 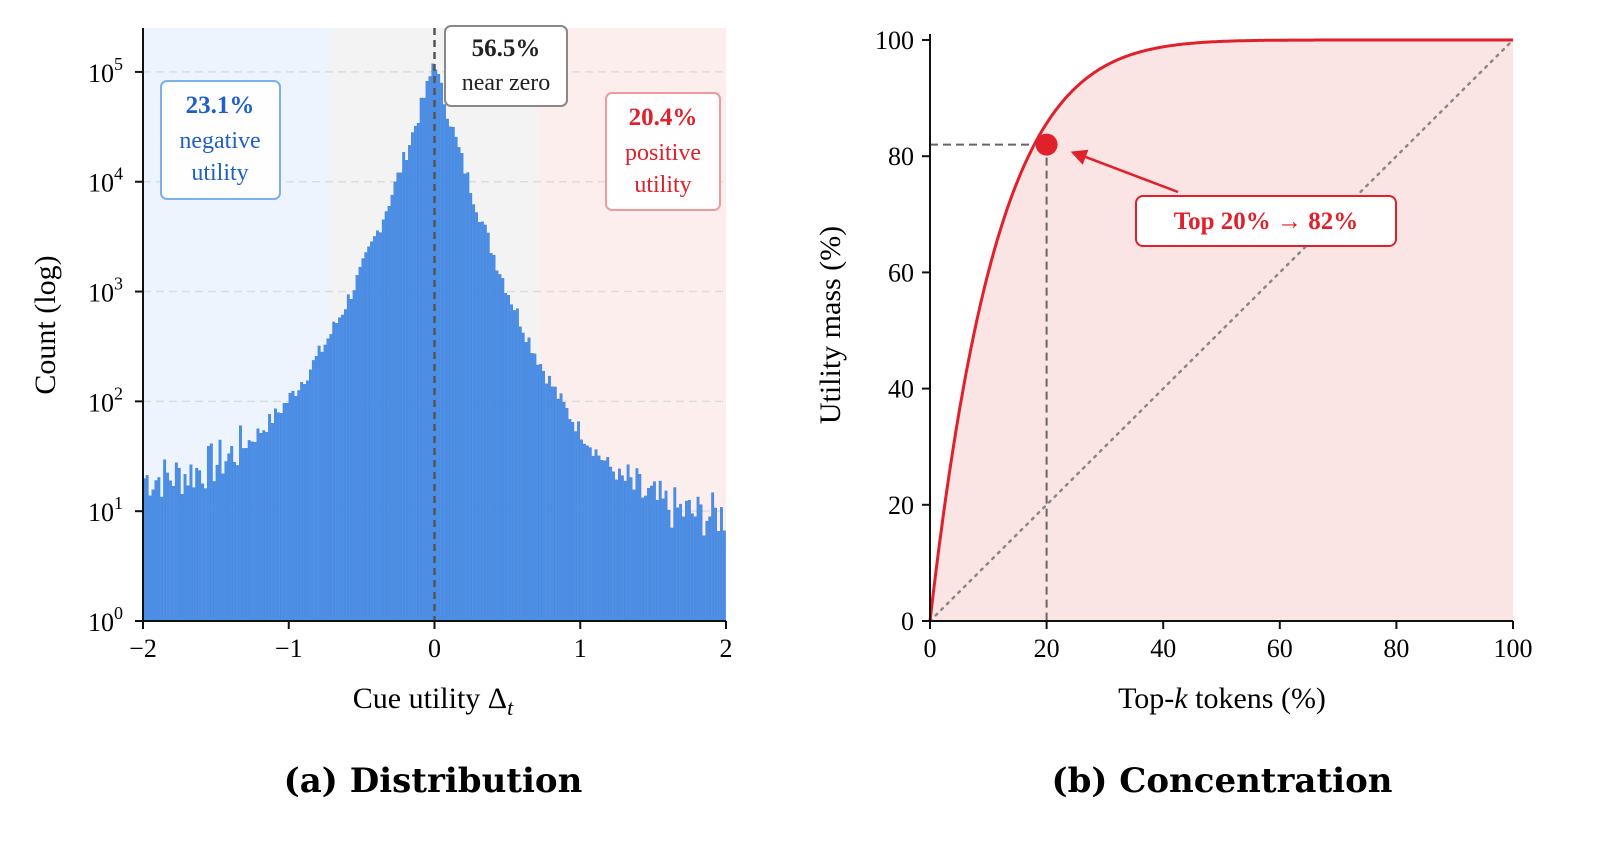 I want to click on annotation-label: Top 20% → 82%, so click(x=1266, y=221).